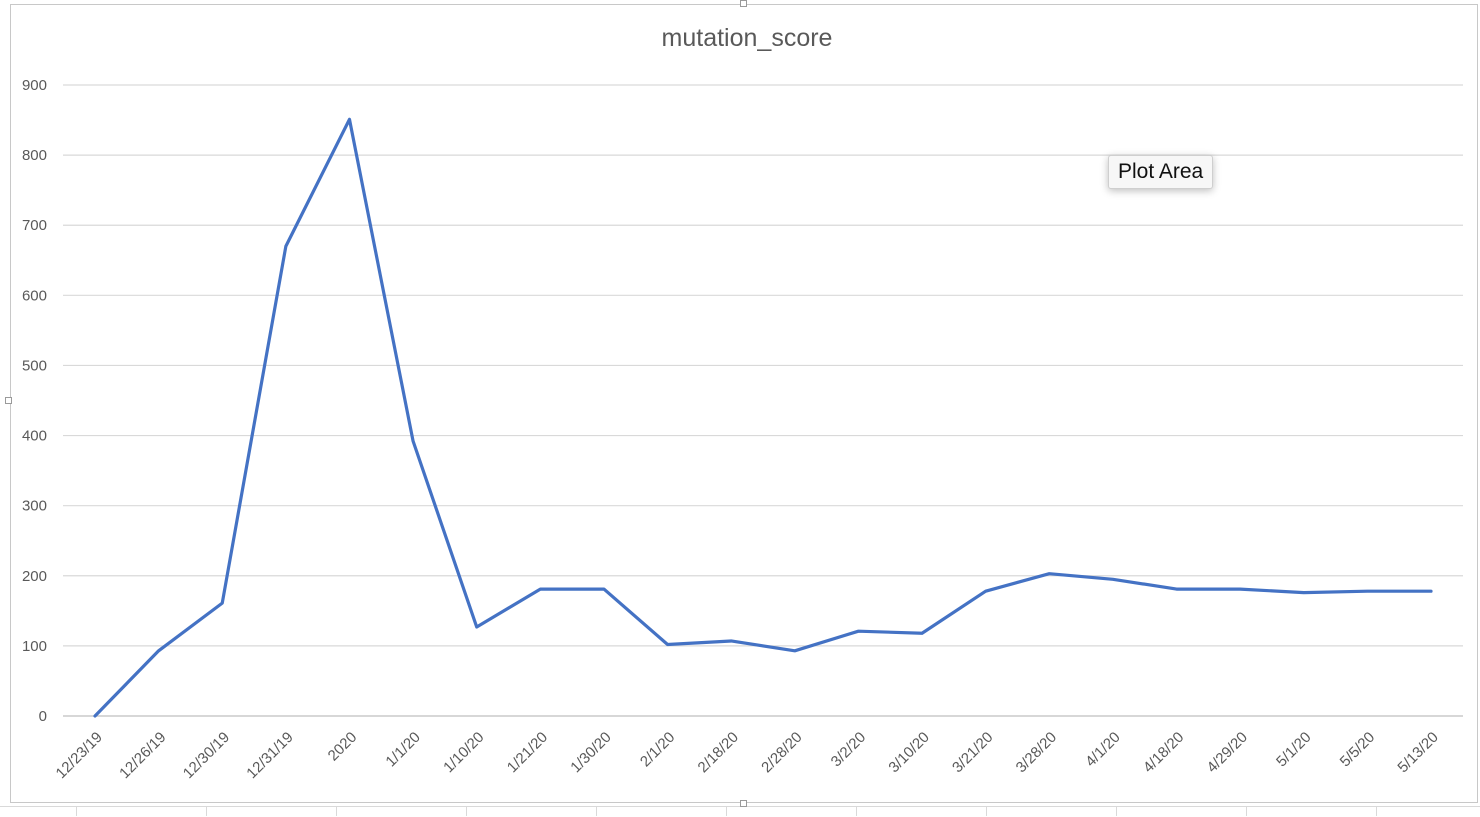 This screenshot has width=1480, height=817. What do you see at coordinates (34, 295) in the screenshot?
I see `y-tick-label: 600` at bounding box center [34, 295].